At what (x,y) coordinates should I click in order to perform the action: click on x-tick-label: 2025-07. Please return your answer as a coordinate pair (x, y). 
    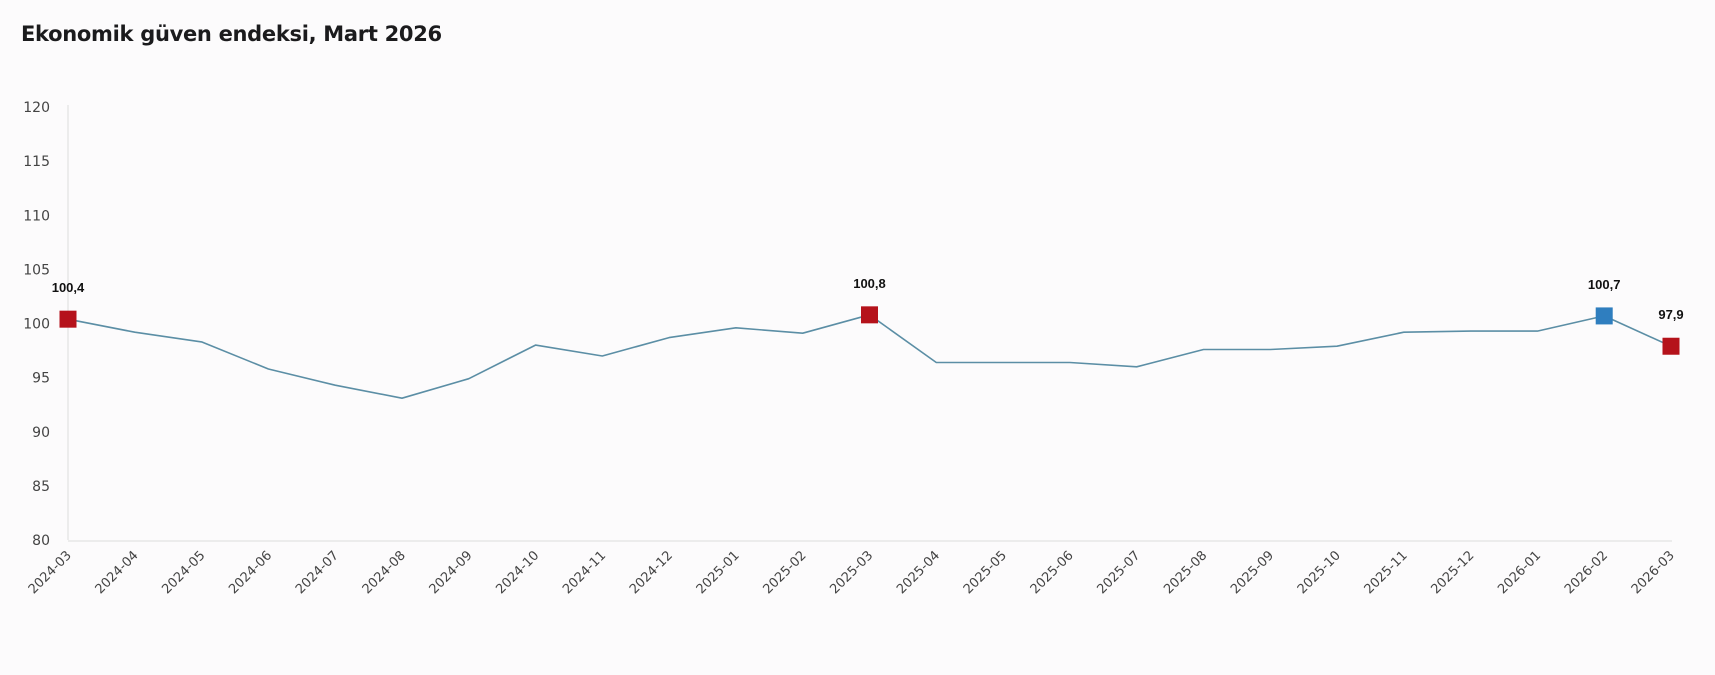
    Looking at the image, I should click on (1118, 572).